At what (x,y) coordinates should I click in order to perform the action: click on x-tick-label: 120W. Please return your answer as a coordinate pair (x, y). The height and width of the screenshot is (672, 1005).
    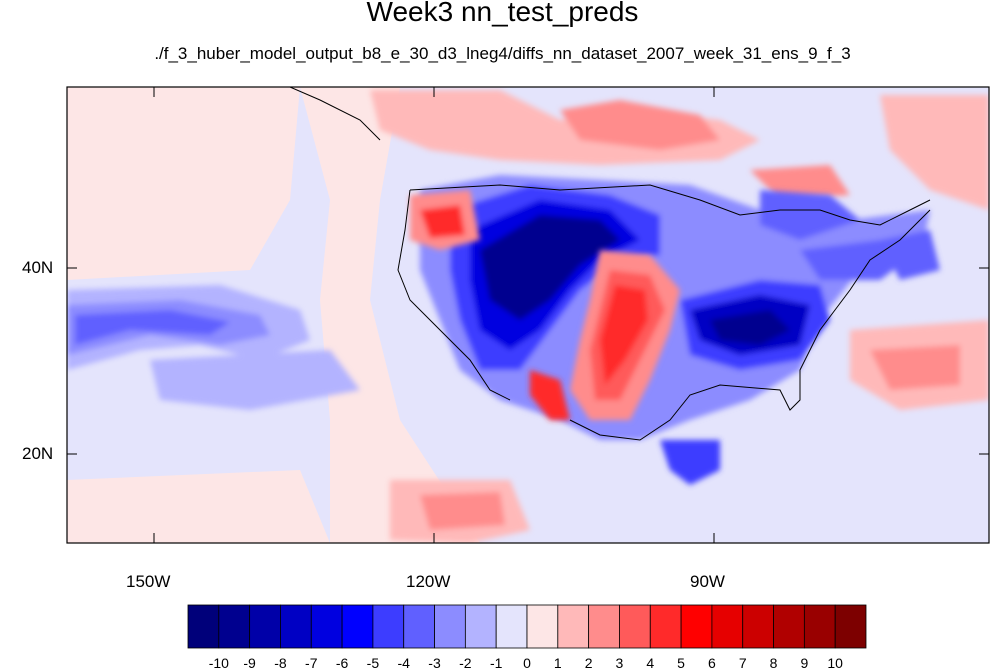
    Looking at the image, I should click on (428, 581).